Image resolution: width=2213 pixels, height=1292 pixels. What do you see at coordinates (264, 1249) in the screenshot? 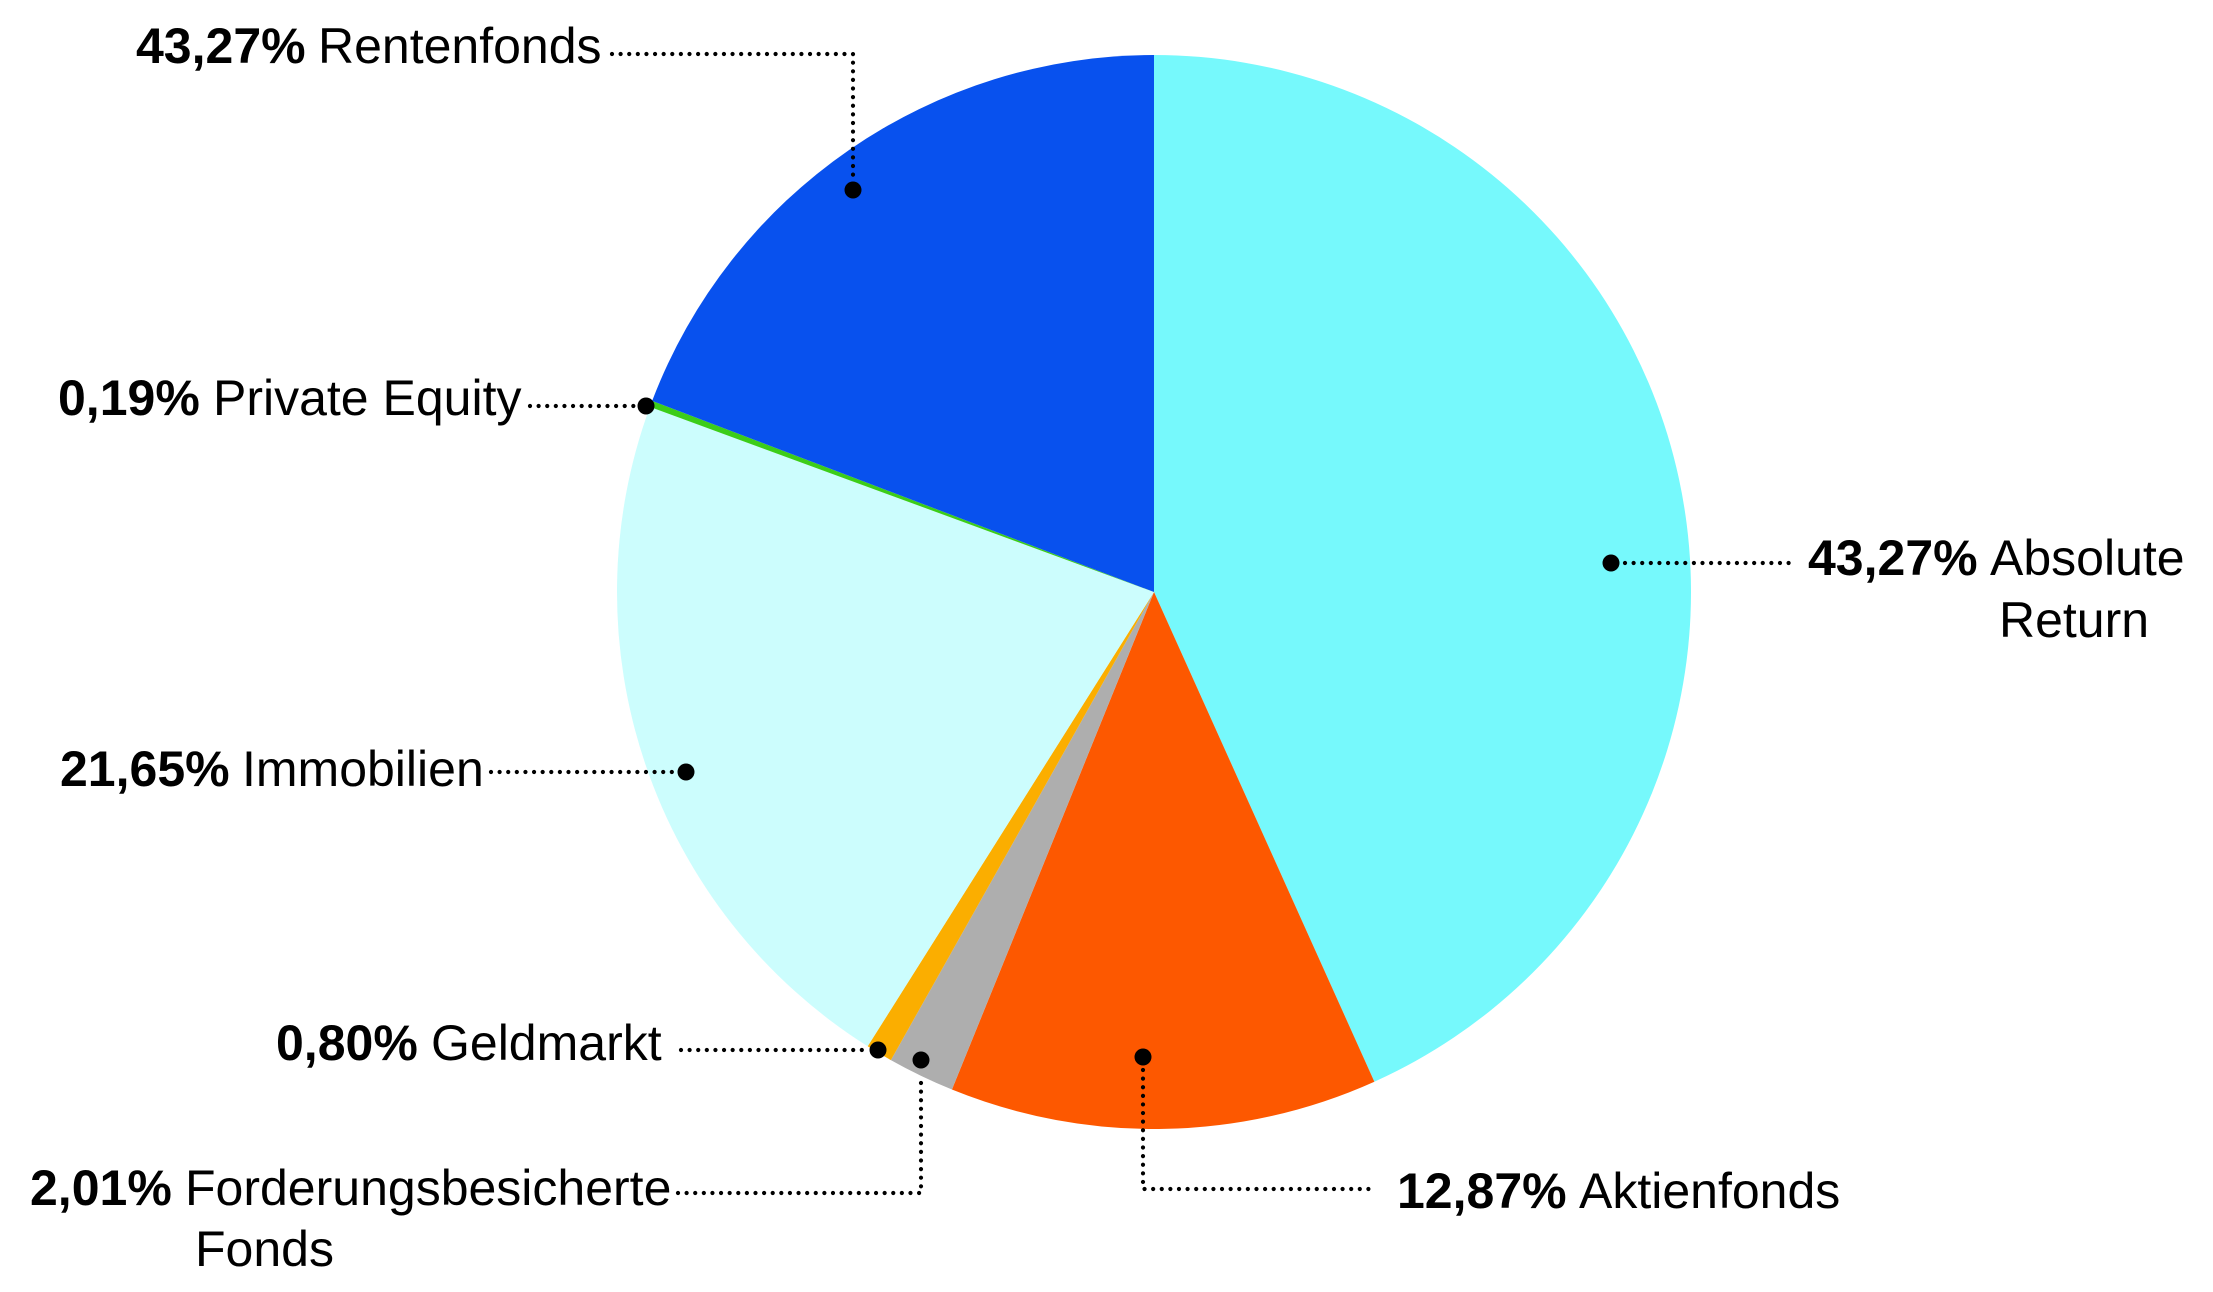
I see `svg-text: Fonds` at bounding box center [264, 1249].